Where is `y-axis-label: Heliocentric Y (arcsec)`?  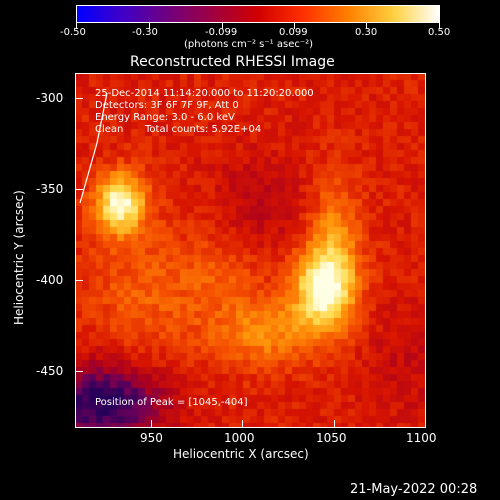 y-axis-label: Heliocentric Y (arcsec) is located at coordinates (19, 257).